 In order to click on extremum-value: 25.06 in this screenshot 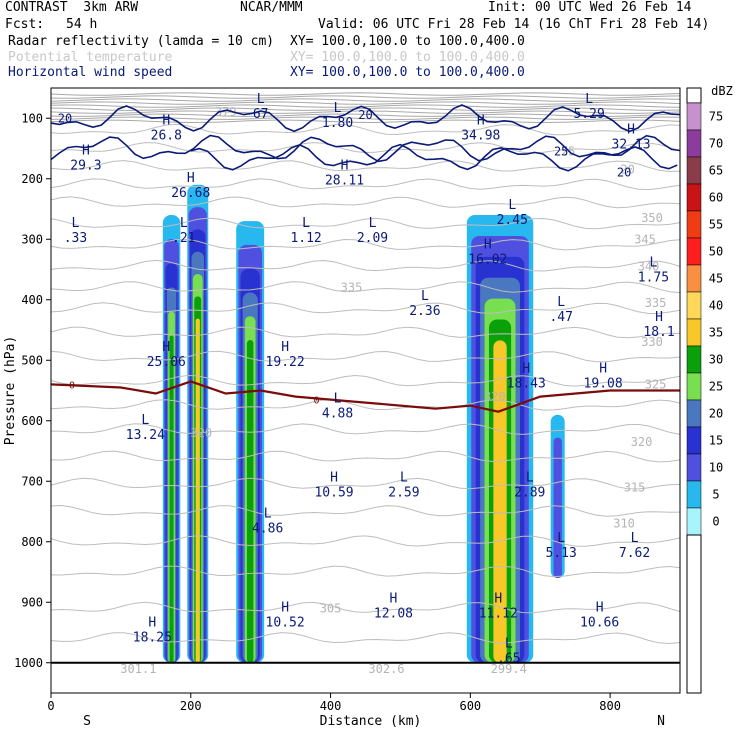, I will do `click(166, 362)`.